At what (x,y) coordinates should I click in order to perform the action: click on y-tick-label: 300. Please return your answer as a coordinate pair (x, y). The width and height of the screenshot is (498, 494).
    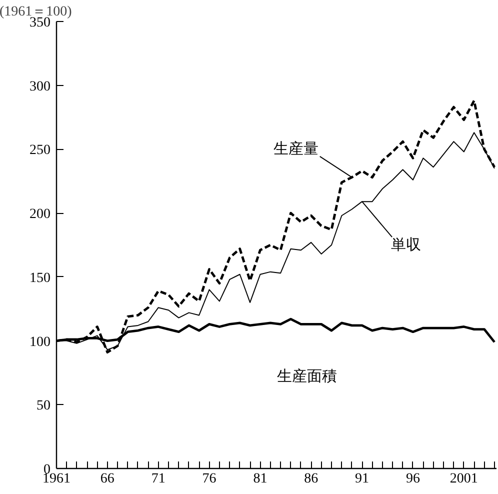
    Looking at the image, I should click on (40, 86).